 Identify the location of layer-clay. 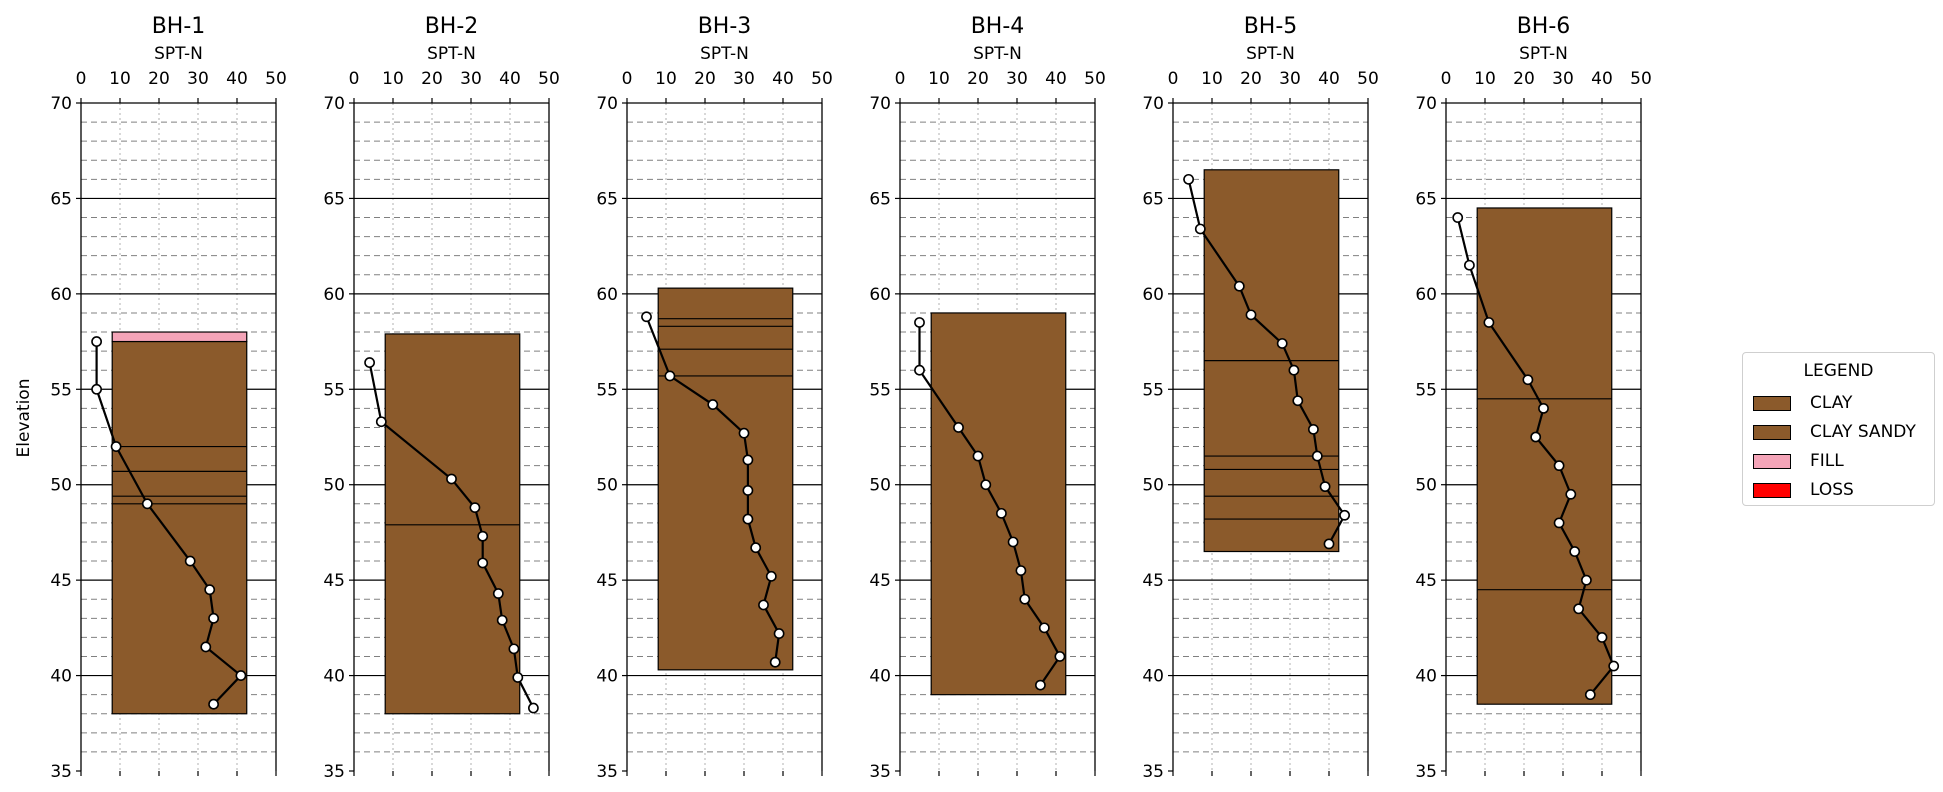
(1544, 456).